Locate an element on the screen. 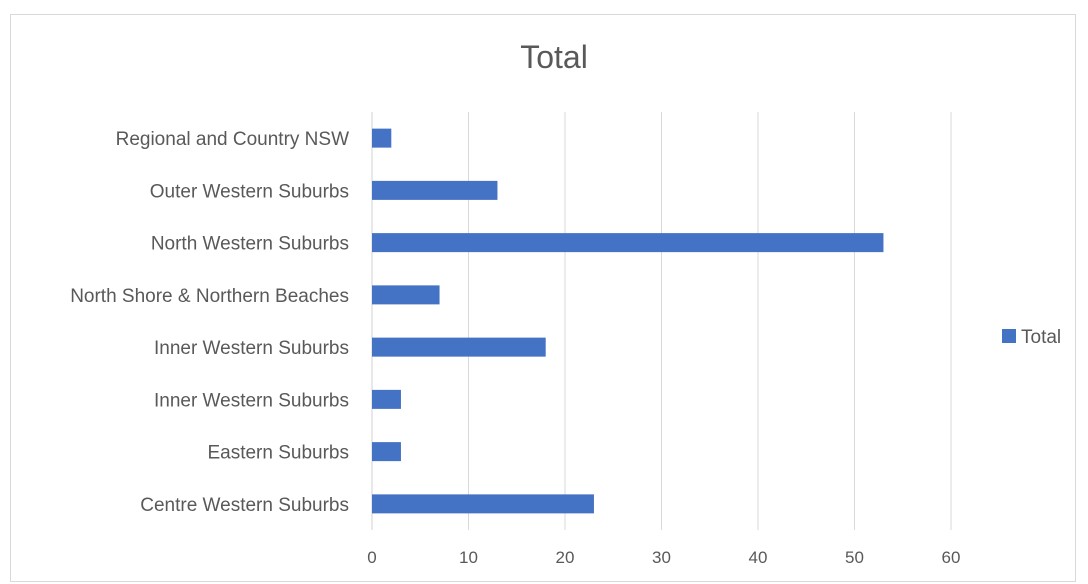  legend: Total is located at coordinates (1031, 337).